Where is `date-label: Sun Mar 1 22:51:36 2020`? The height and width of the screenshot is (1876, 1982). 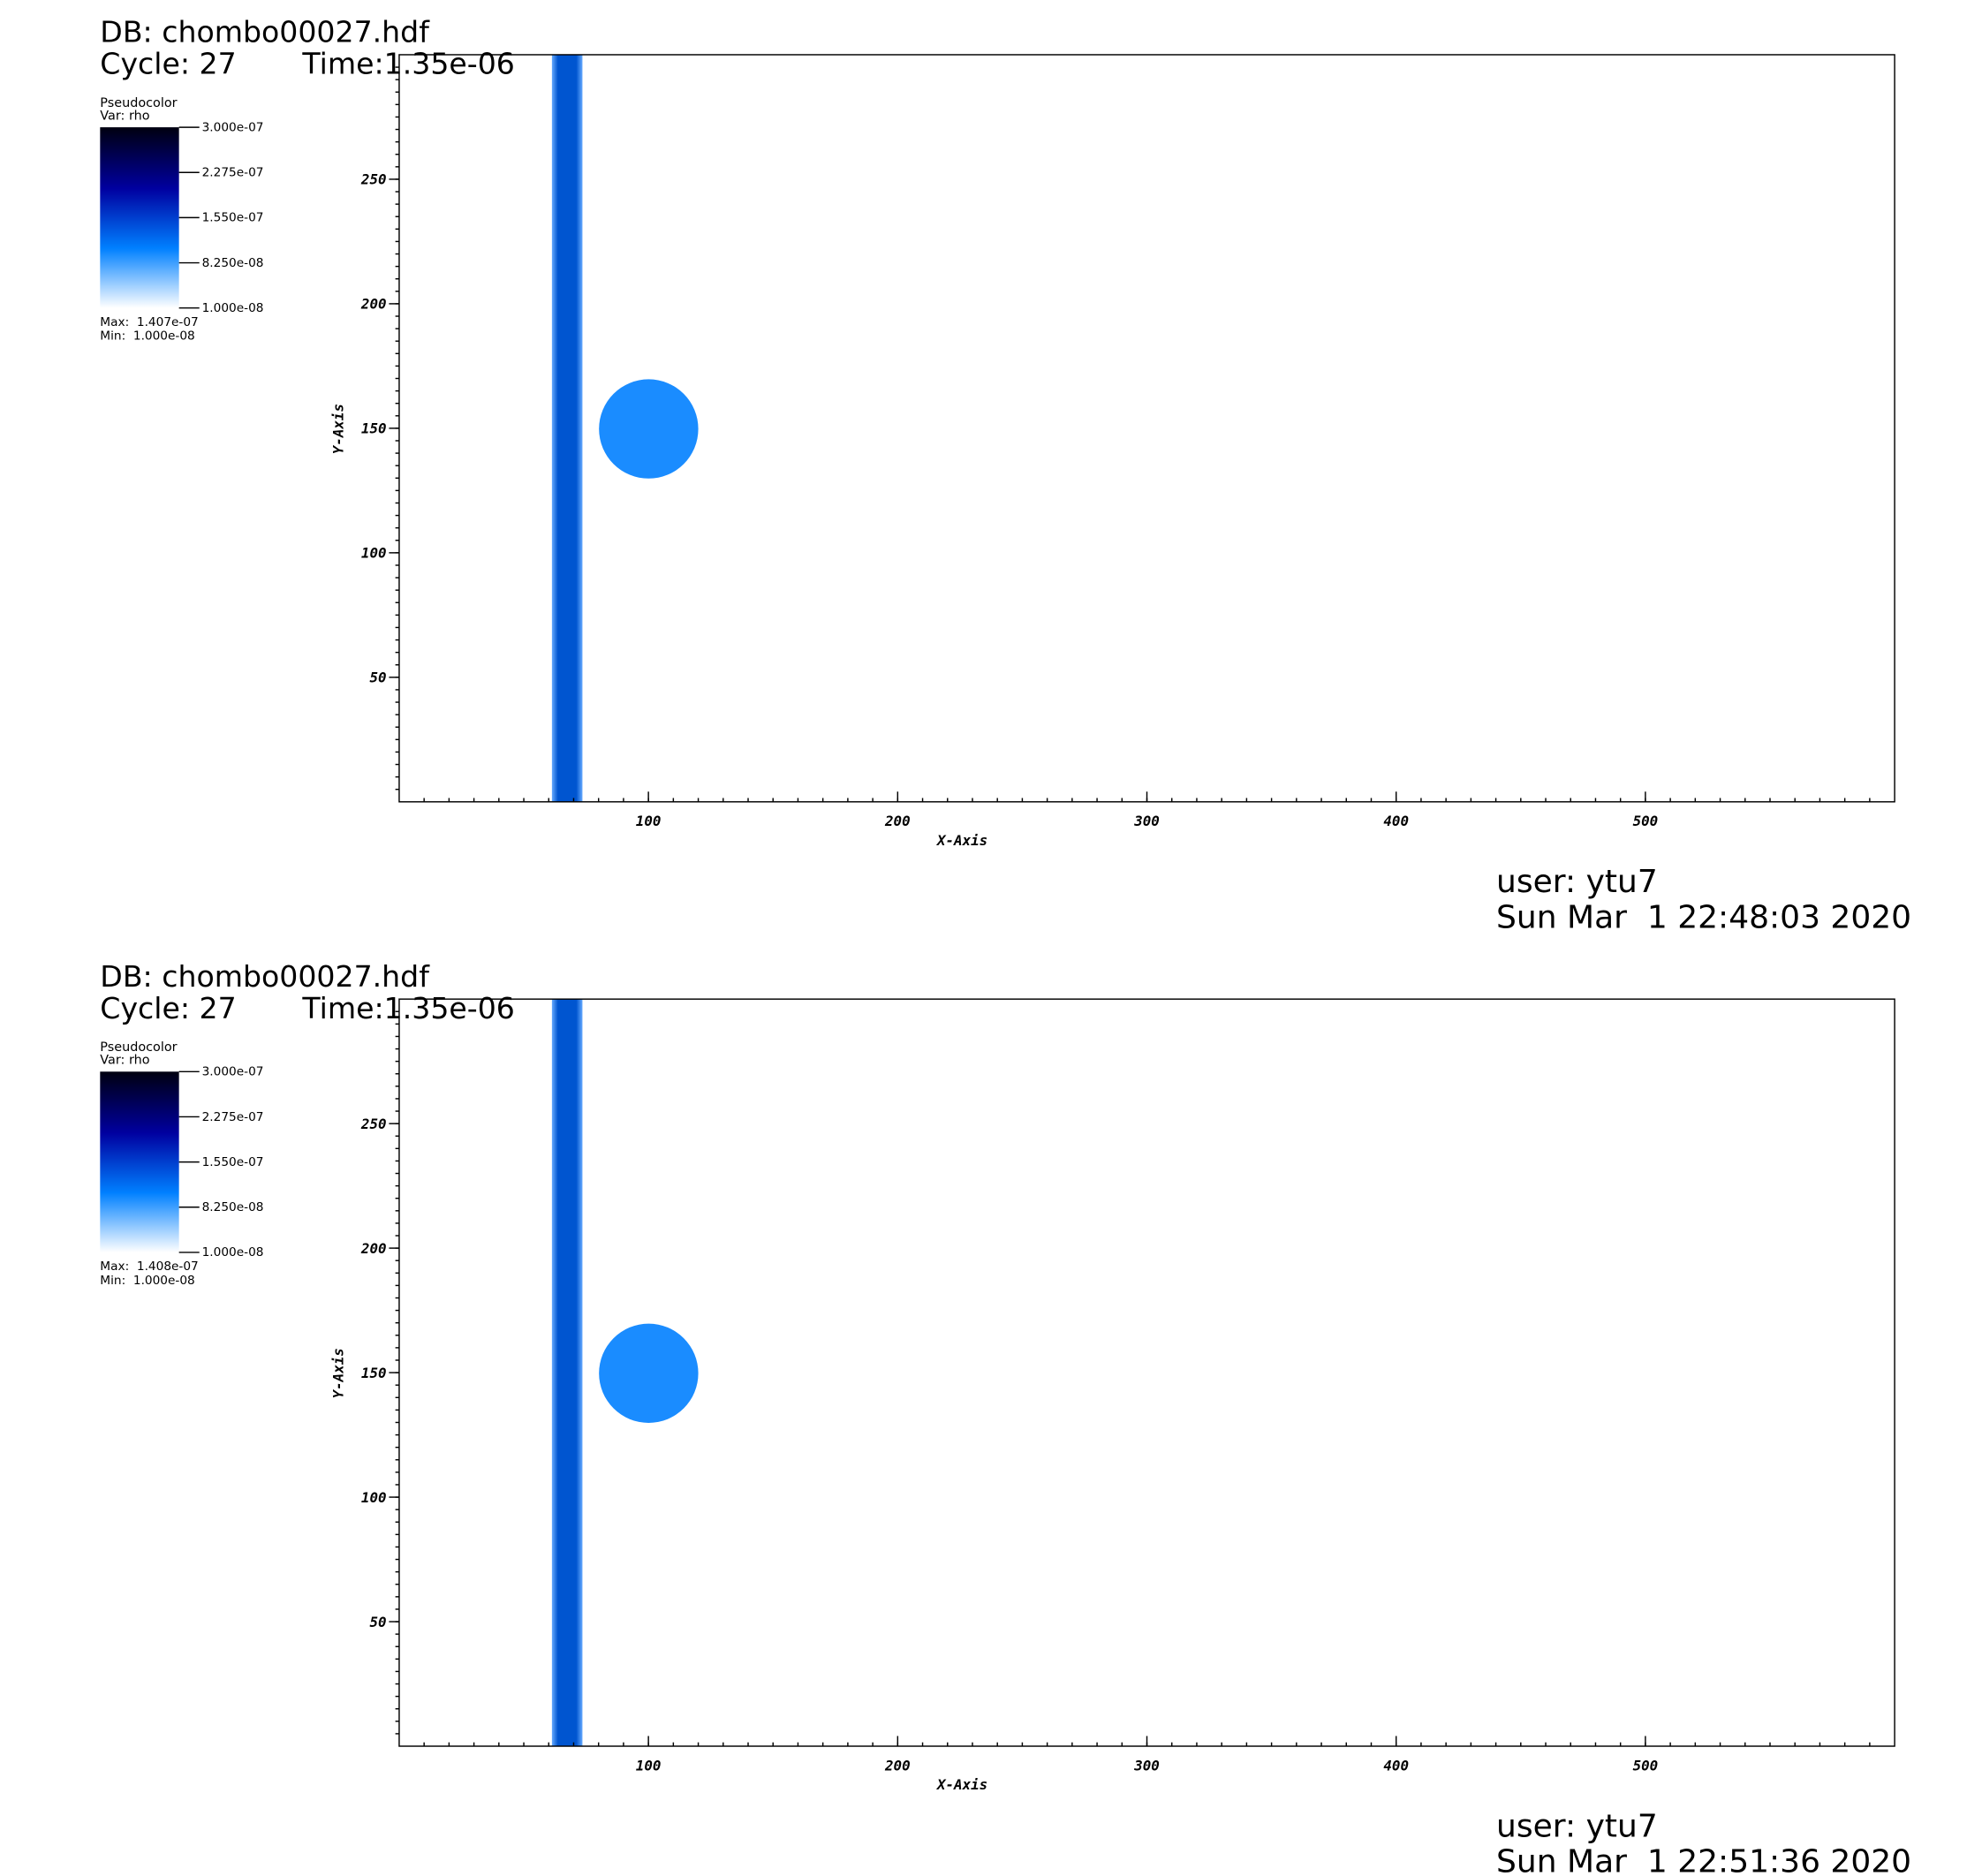 date-label: Sun Mar 1 22:51:36 2020 is located at coordinates (1704, 1860).